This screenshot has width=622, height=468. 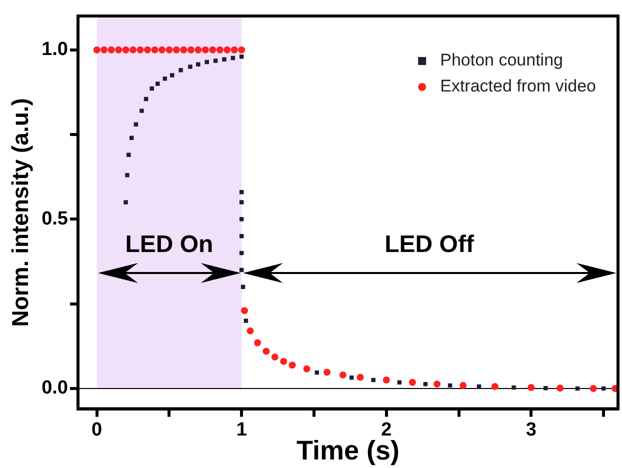 I want to click on y-tick-label: 0.5, so click(x=55, y=219).